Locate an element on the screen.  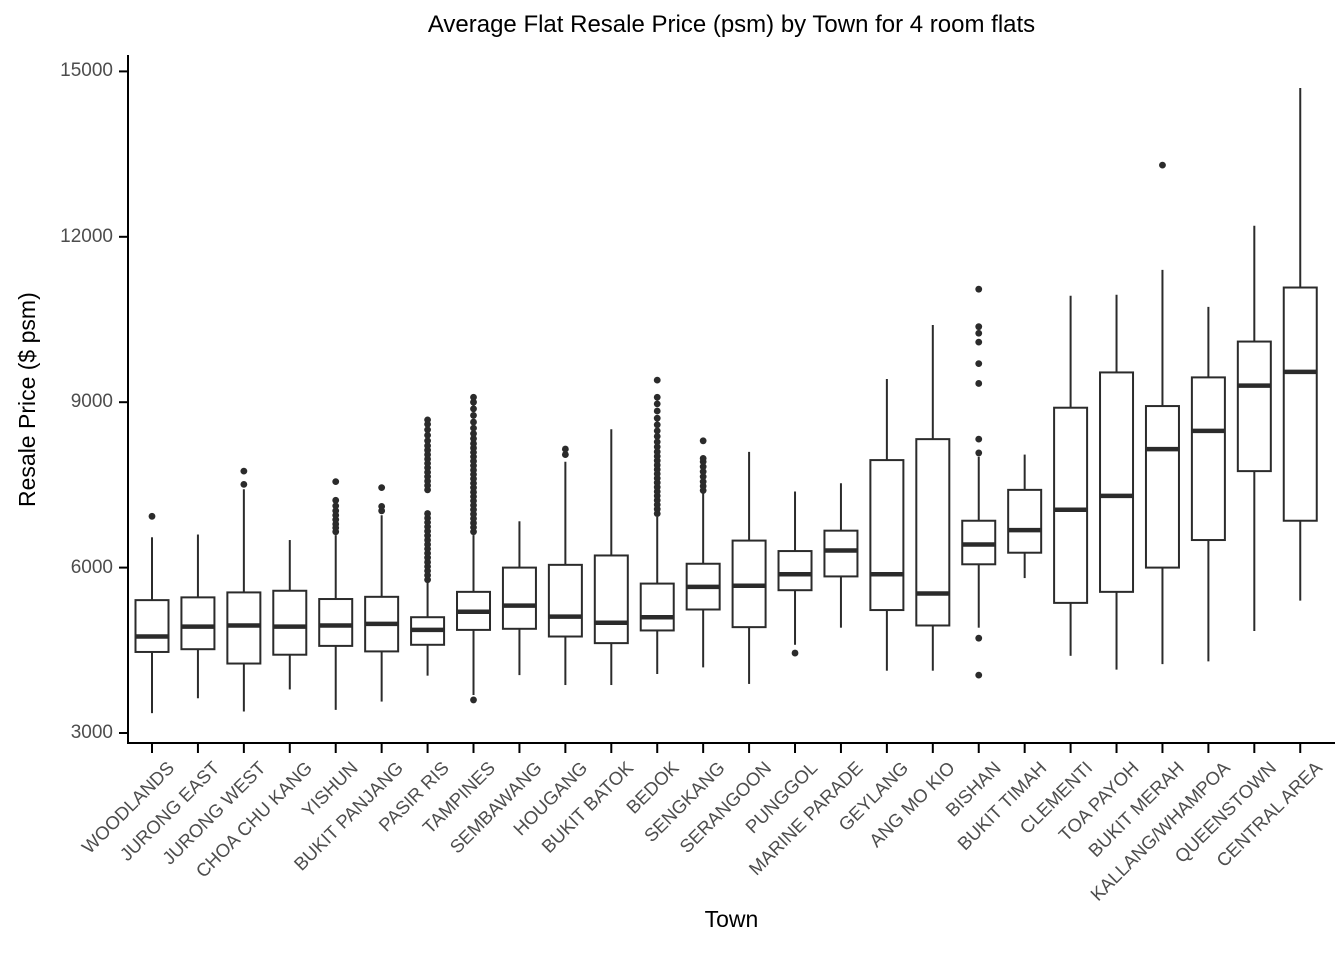
y-tick-label: 3000 is located at coordinates (91, 732).